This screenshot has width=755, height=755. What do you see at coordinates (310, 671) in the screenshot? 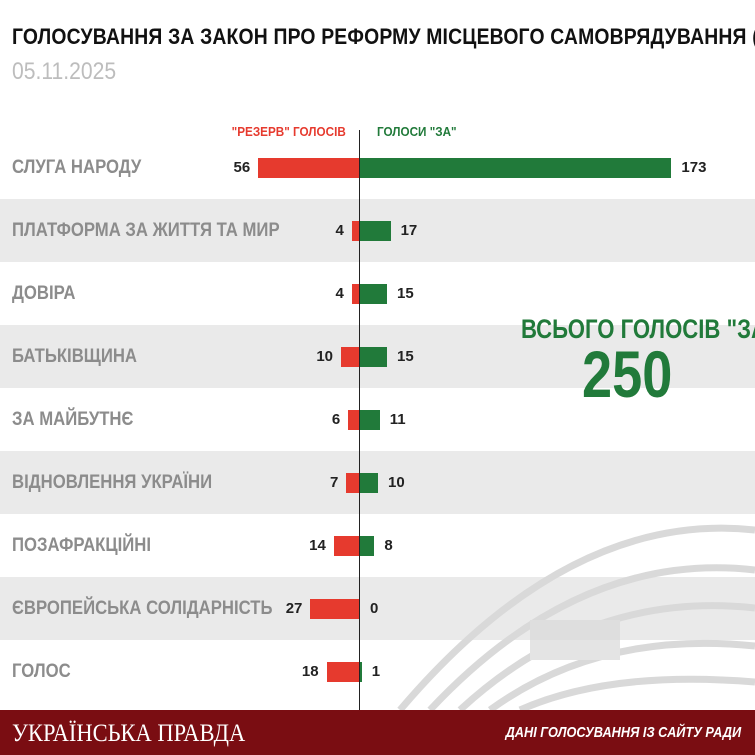
I see `reserve-value-label: 18` at bounding box center [310, 671].